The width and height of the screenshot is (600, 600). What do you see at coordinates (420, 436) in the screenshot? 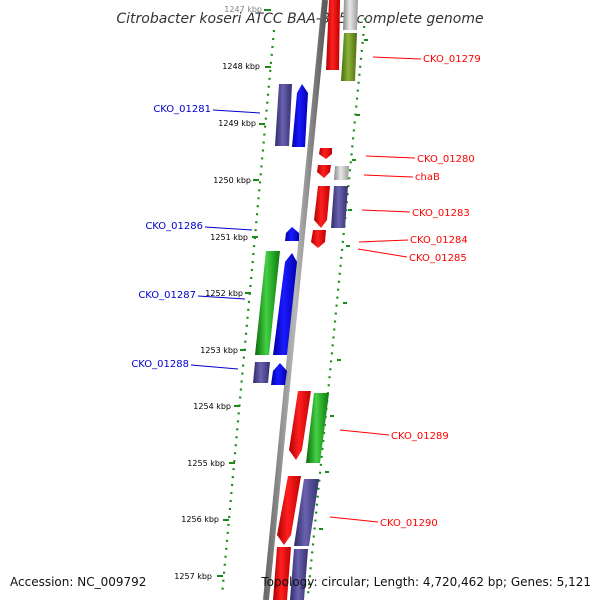
I see `gene-label-CKO_01289: CKO_01289` at bounding box center [420, 436].